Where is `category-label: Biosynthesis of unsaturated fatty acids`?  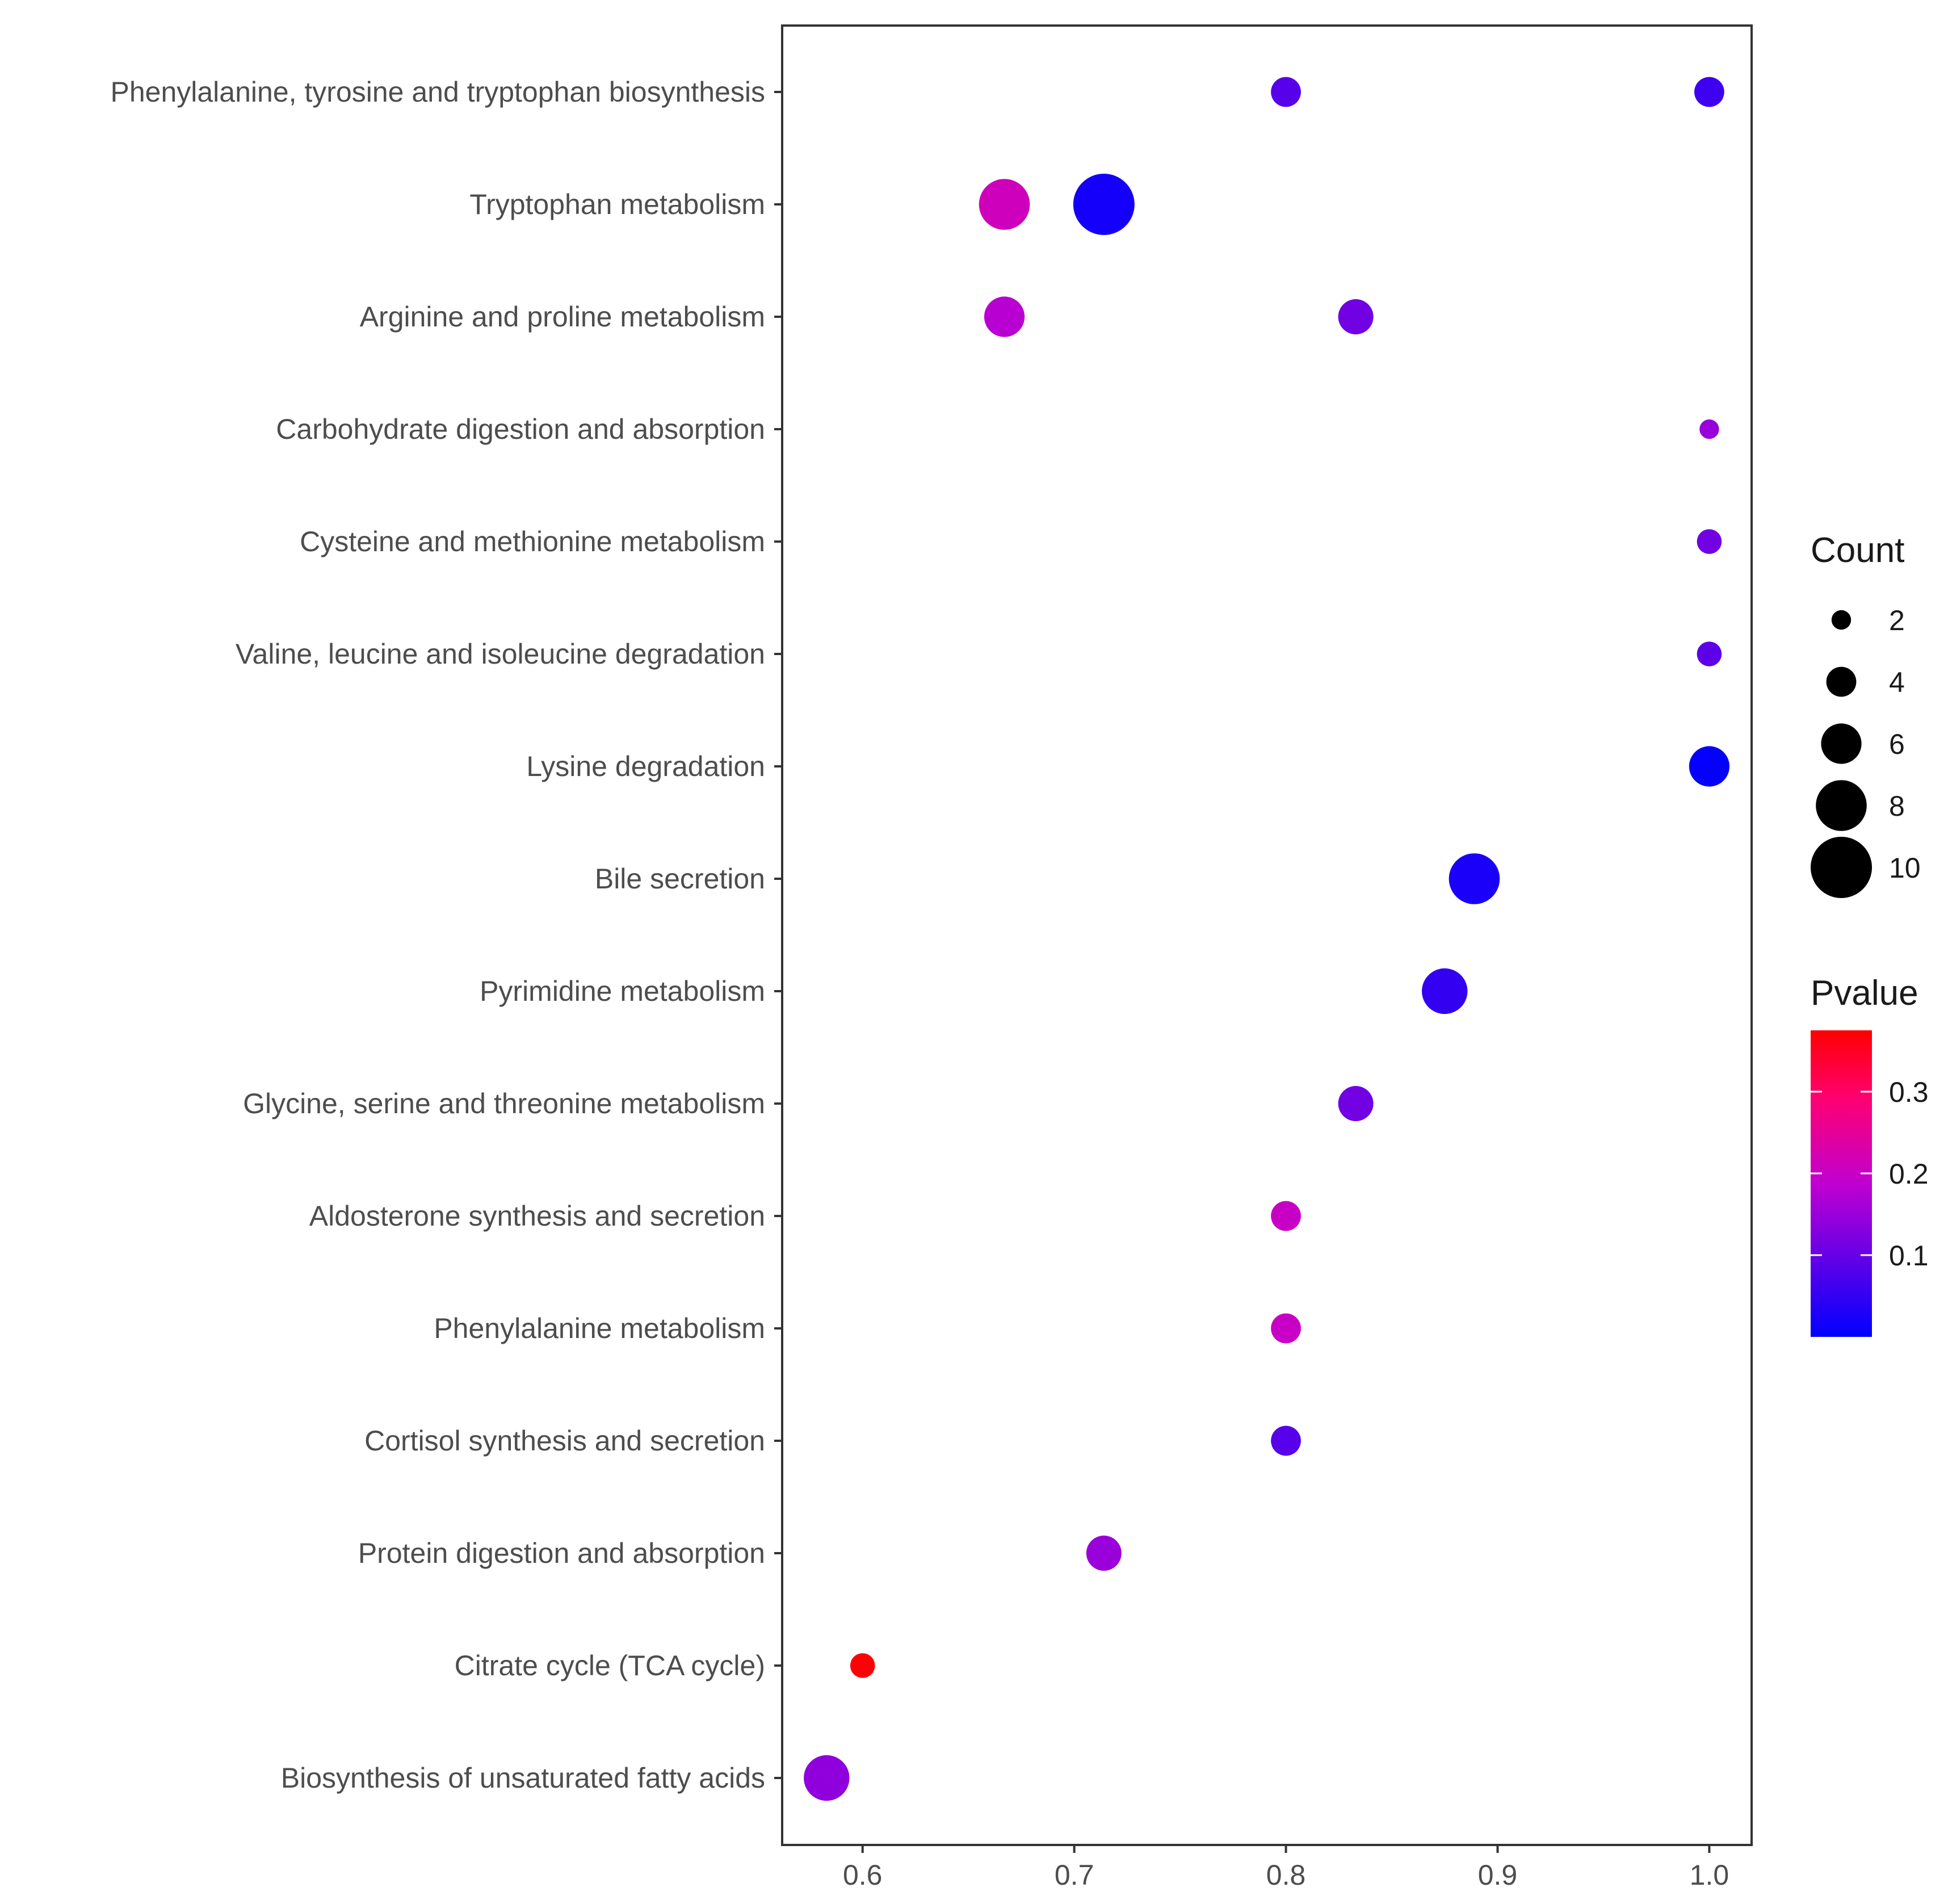
category-label: Biosynthesis of unsaturated fatty acids is located at coordinates (523, 1778).